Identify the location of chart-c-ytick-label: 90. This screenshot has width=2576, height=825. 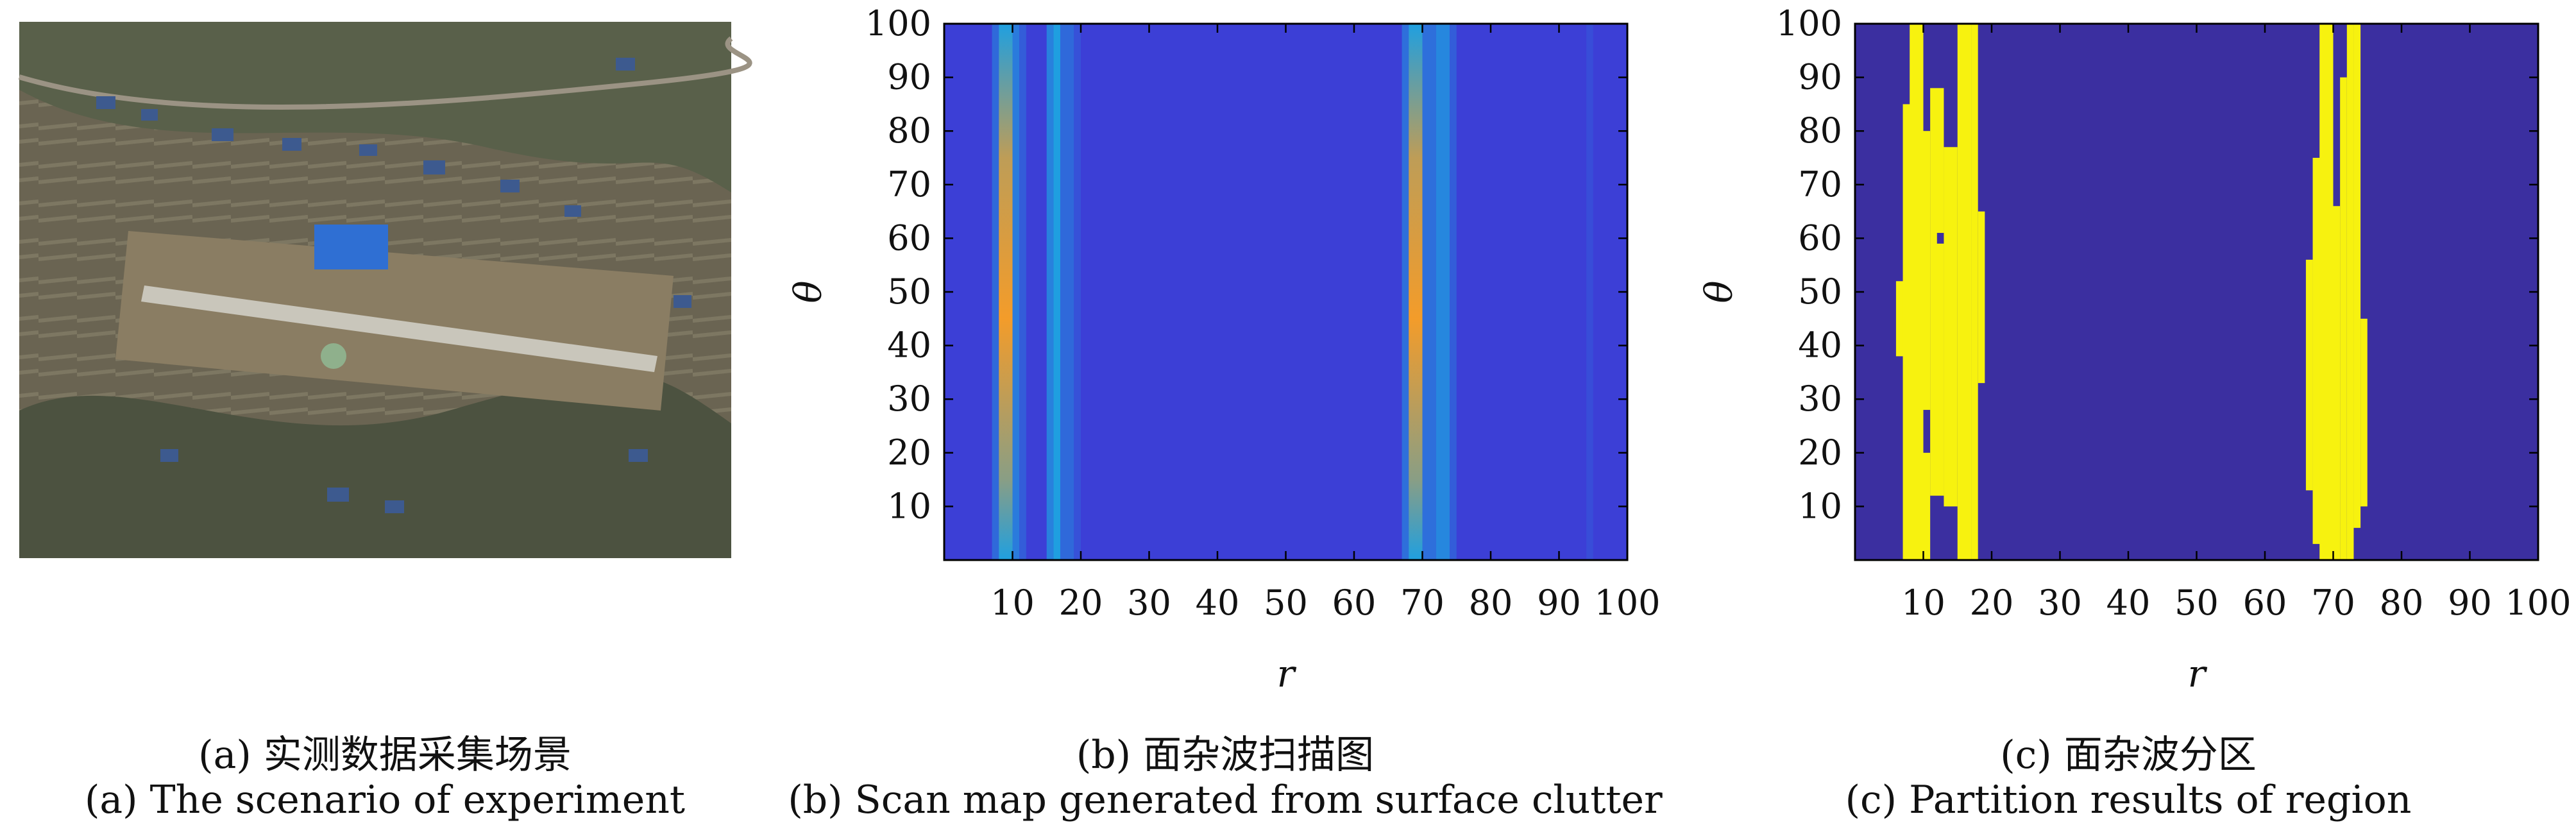
(1820, 78).